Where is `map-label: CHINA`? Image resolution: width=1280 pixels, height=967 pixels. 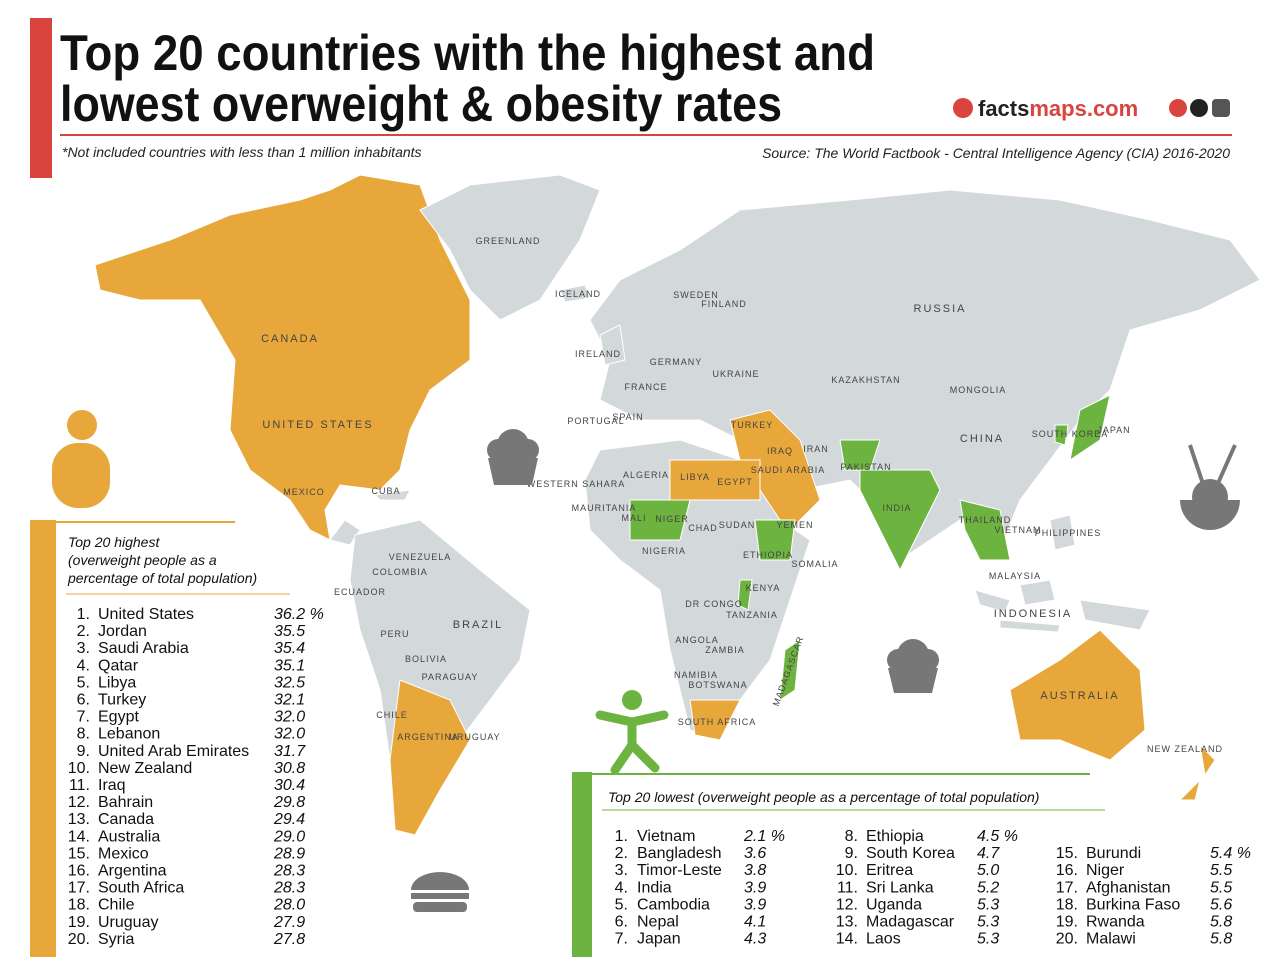 map-label: CHINA is located at coordinates (982, 439).